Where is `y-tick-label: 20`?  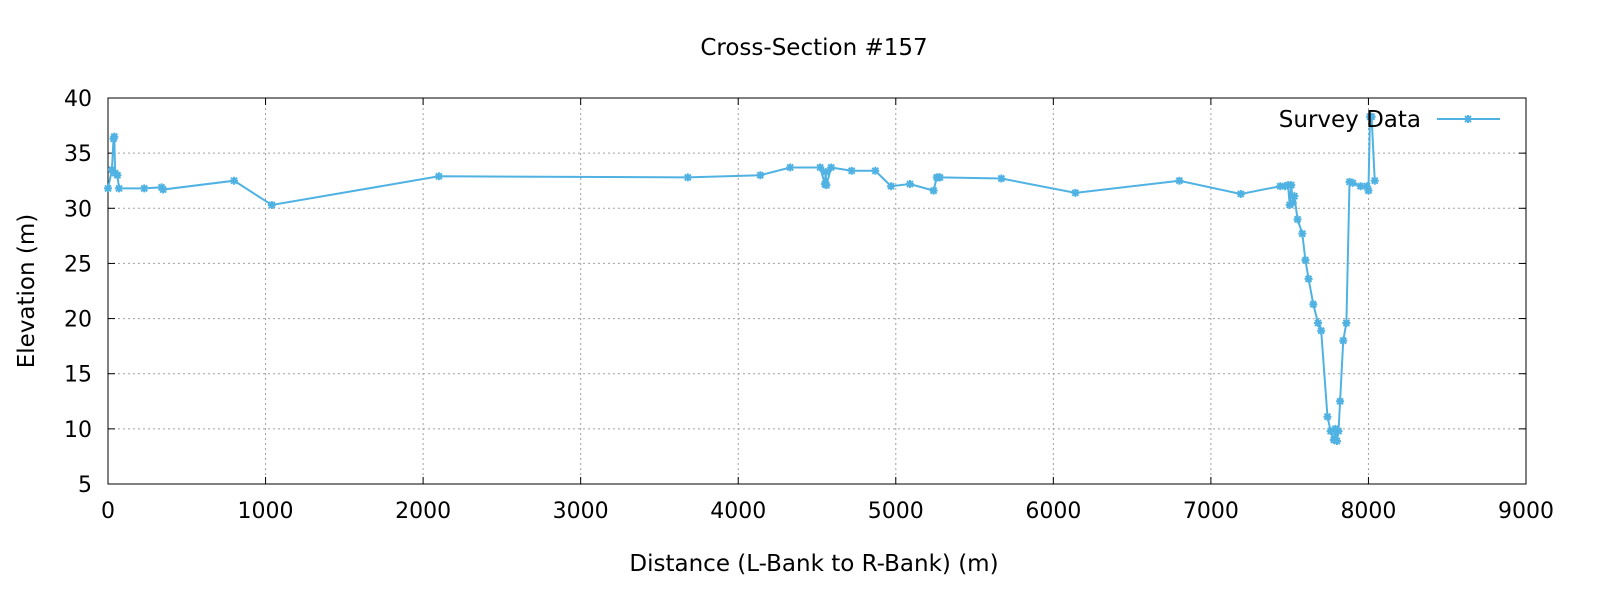
y-tick-label: 20 is located at coordinates (78, 320).